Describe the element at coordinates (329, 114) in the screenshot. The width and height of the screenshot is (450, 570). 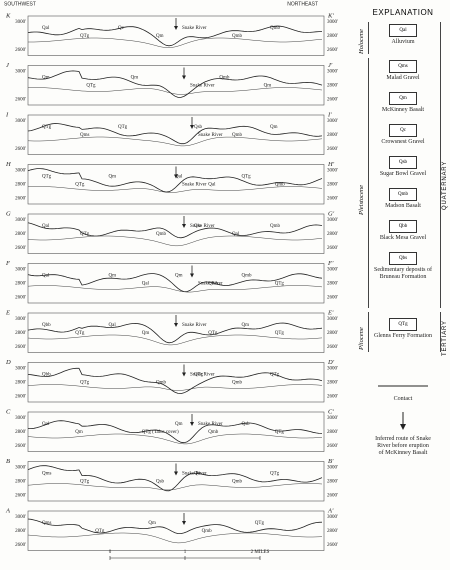
I see `section-letter: I'` at that location.